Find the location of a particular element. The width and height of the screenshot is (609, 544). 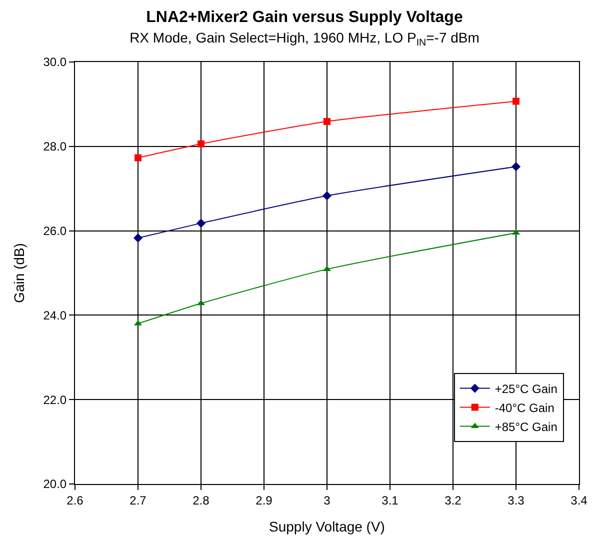

y-axis-title: Gain (dB) is located at coordinates (18, 273).